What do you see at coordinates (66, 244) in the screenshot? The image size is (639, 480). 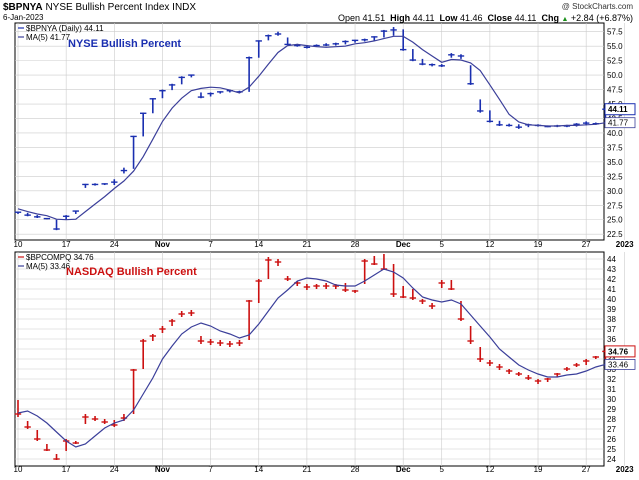 I see `nyse-x-tick-label: 17` at bounding box center [66, 244].